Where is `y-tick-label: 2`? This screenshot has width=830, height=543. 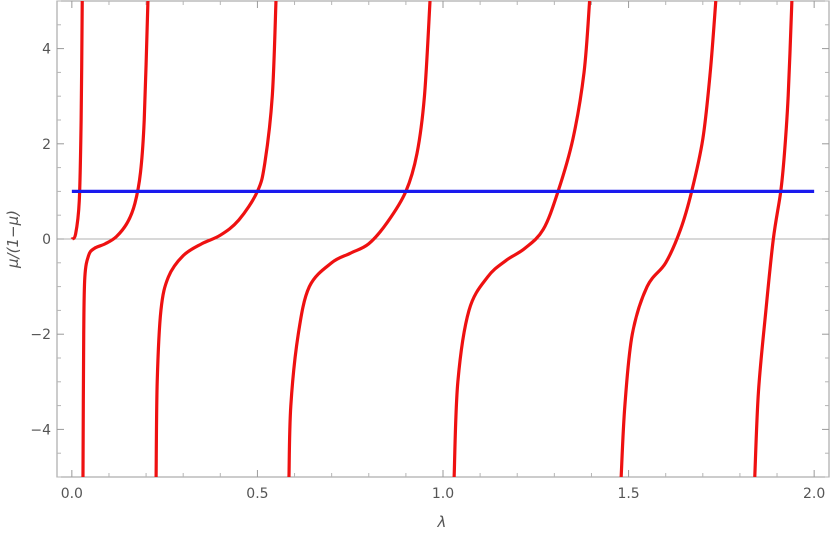 y-tick-label: 2 is located at coordinates (46, 145).